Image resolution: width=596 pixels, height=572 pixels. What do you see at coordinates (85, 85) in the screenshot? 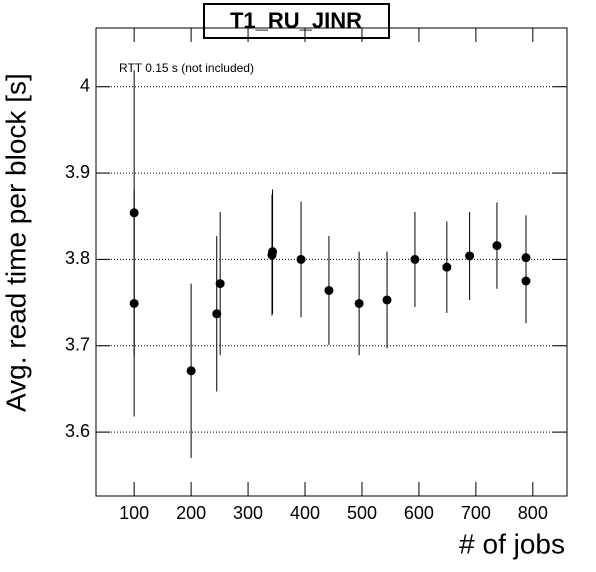
I see `y-tick-label: 4` at bounding box center [85, 85].